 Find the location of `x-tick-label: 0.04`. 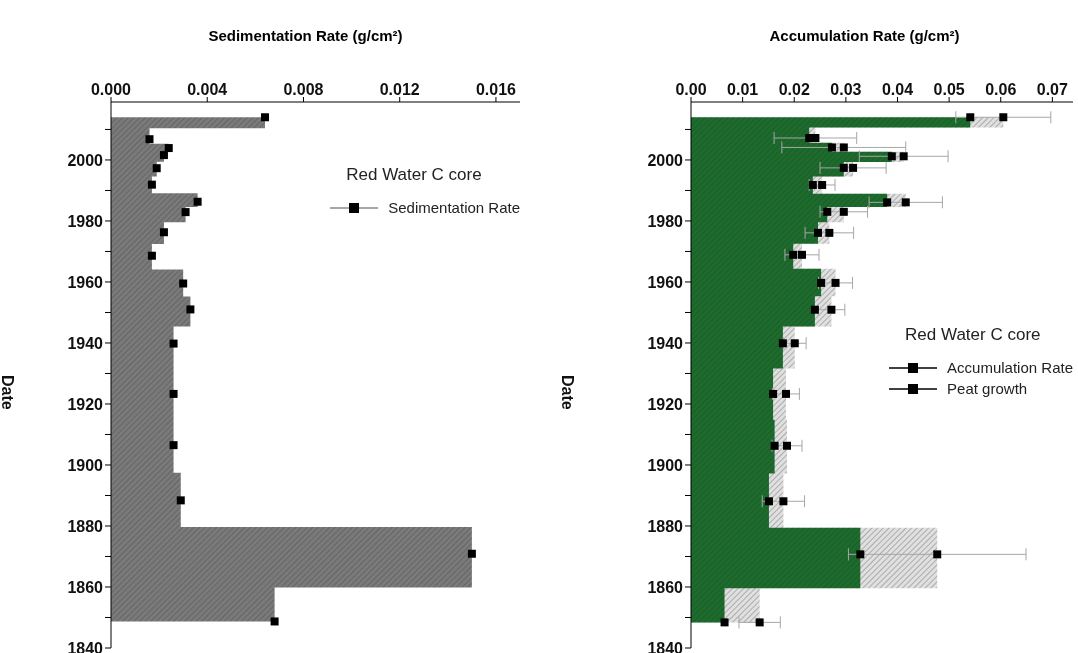

x-tick-label: 0.04 is located at coordinates (897, 89).